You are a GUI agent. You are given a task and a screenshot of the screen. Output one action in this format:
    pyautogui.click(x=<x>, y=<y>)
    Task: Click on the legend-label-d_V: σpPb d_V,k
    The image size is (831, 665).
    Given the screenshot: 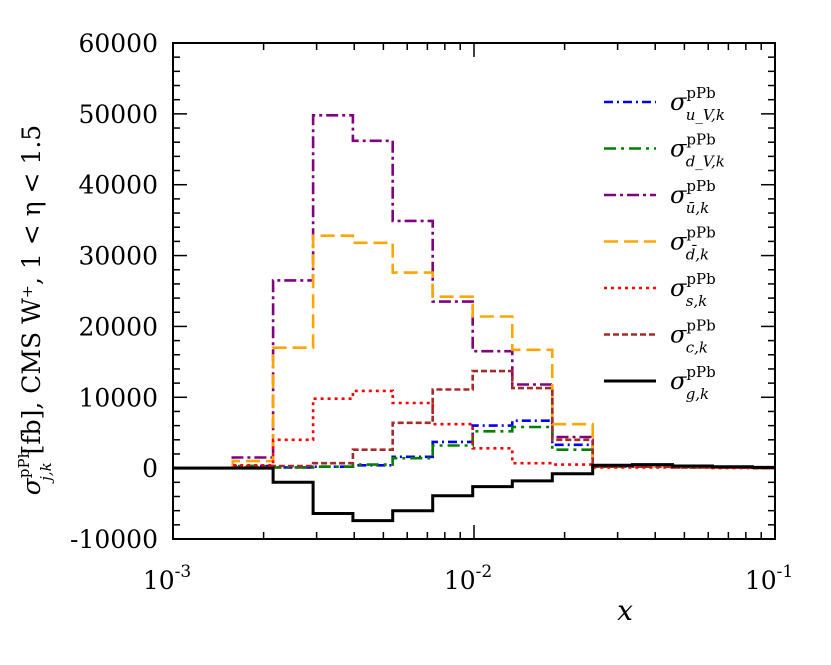 What is the action you would take?
    pyautogui.click(x=697, y=151)
    